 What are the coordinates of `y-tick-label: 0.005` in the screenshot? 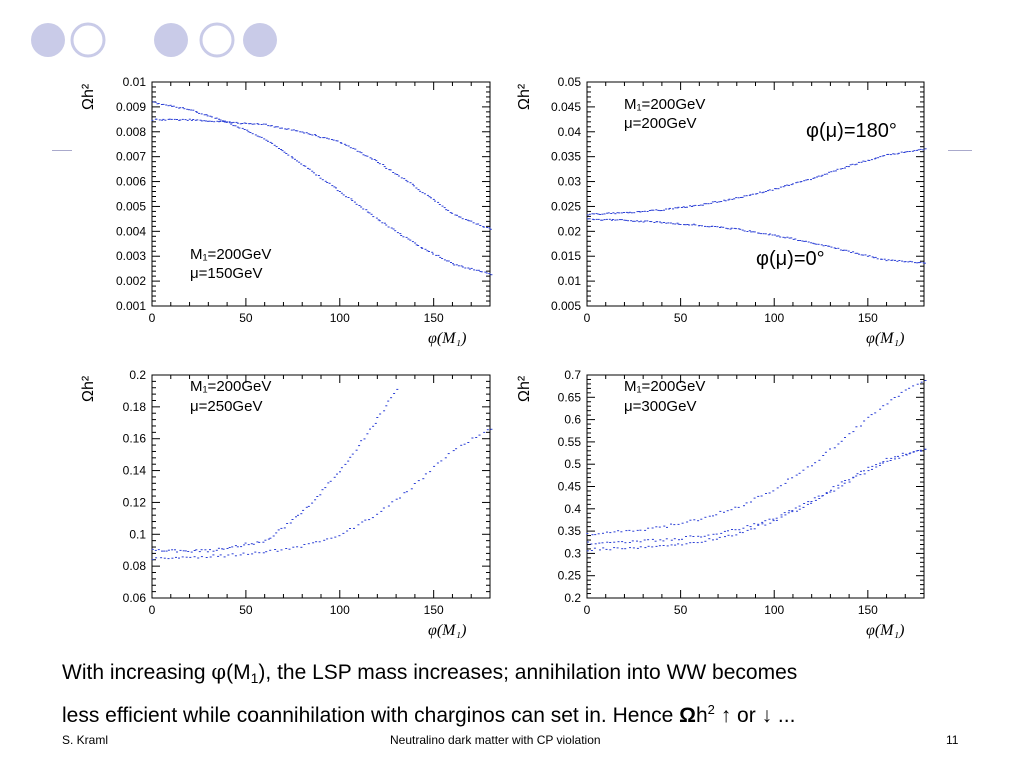 It's located at (131, 206).